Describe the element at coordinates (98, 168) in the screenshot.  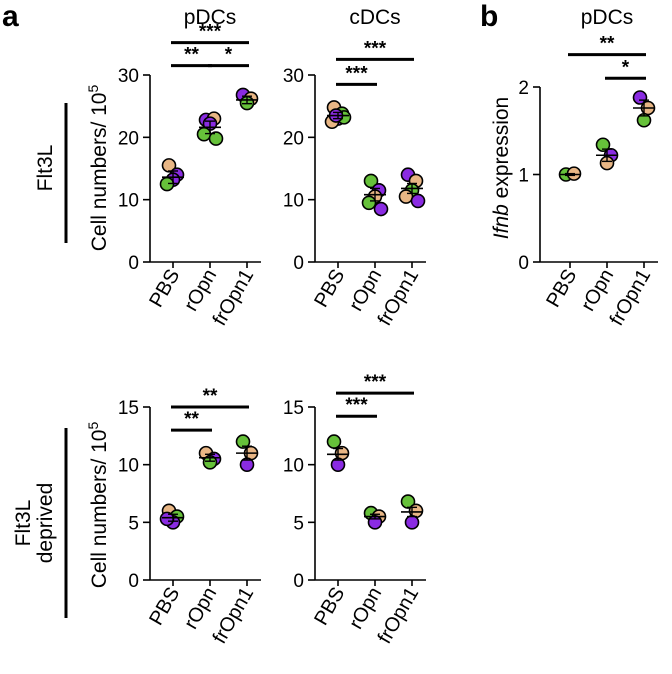
I see `ylabel-top-pdc: Cell numbers/ 105` at that location.